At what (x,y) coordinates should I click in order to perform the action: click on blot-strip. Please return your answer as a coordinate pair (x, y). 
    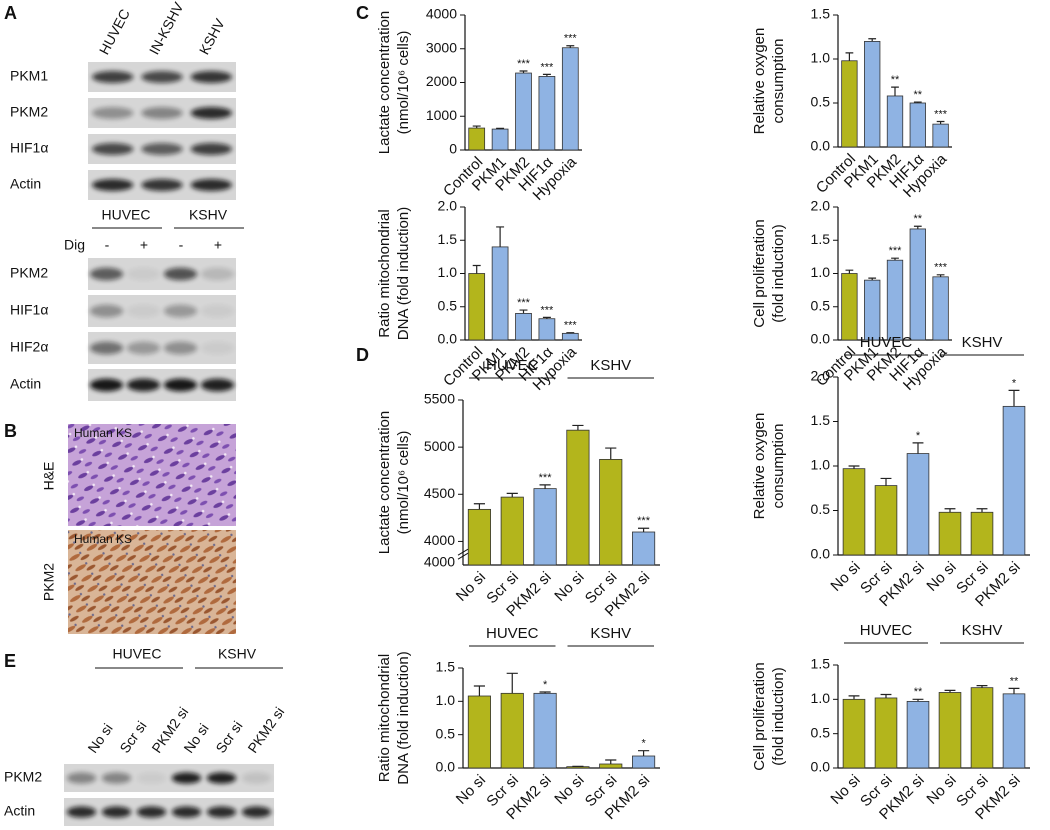
    Looking at the image, I should click on (169, 778).